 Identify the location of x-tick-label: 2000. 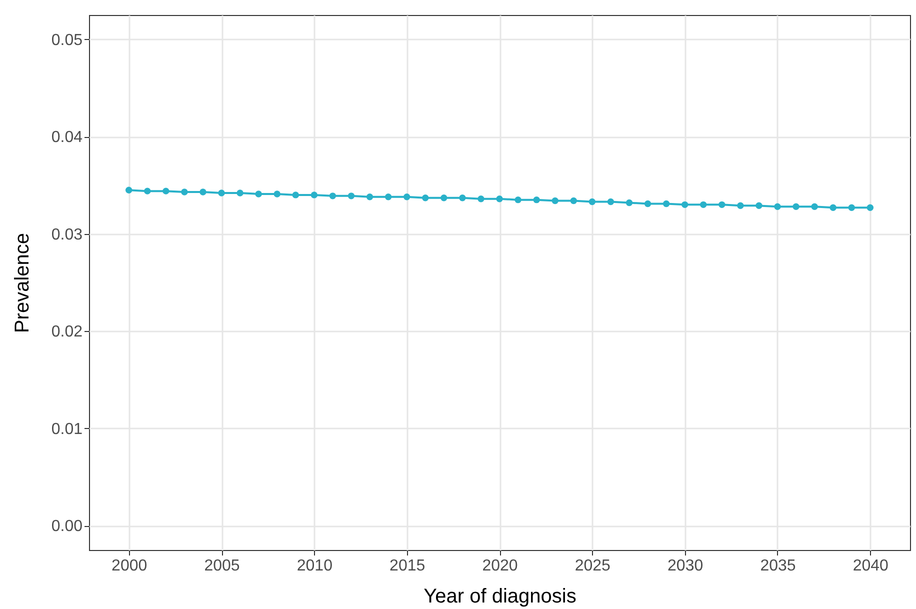
(130, 566).